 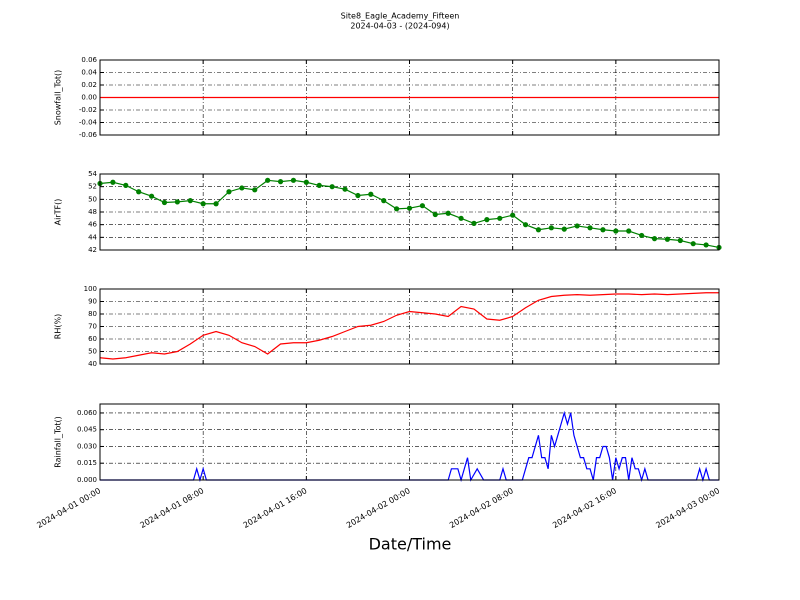 I want to click on y-tick-label: 48, so click(x=92, y=212).